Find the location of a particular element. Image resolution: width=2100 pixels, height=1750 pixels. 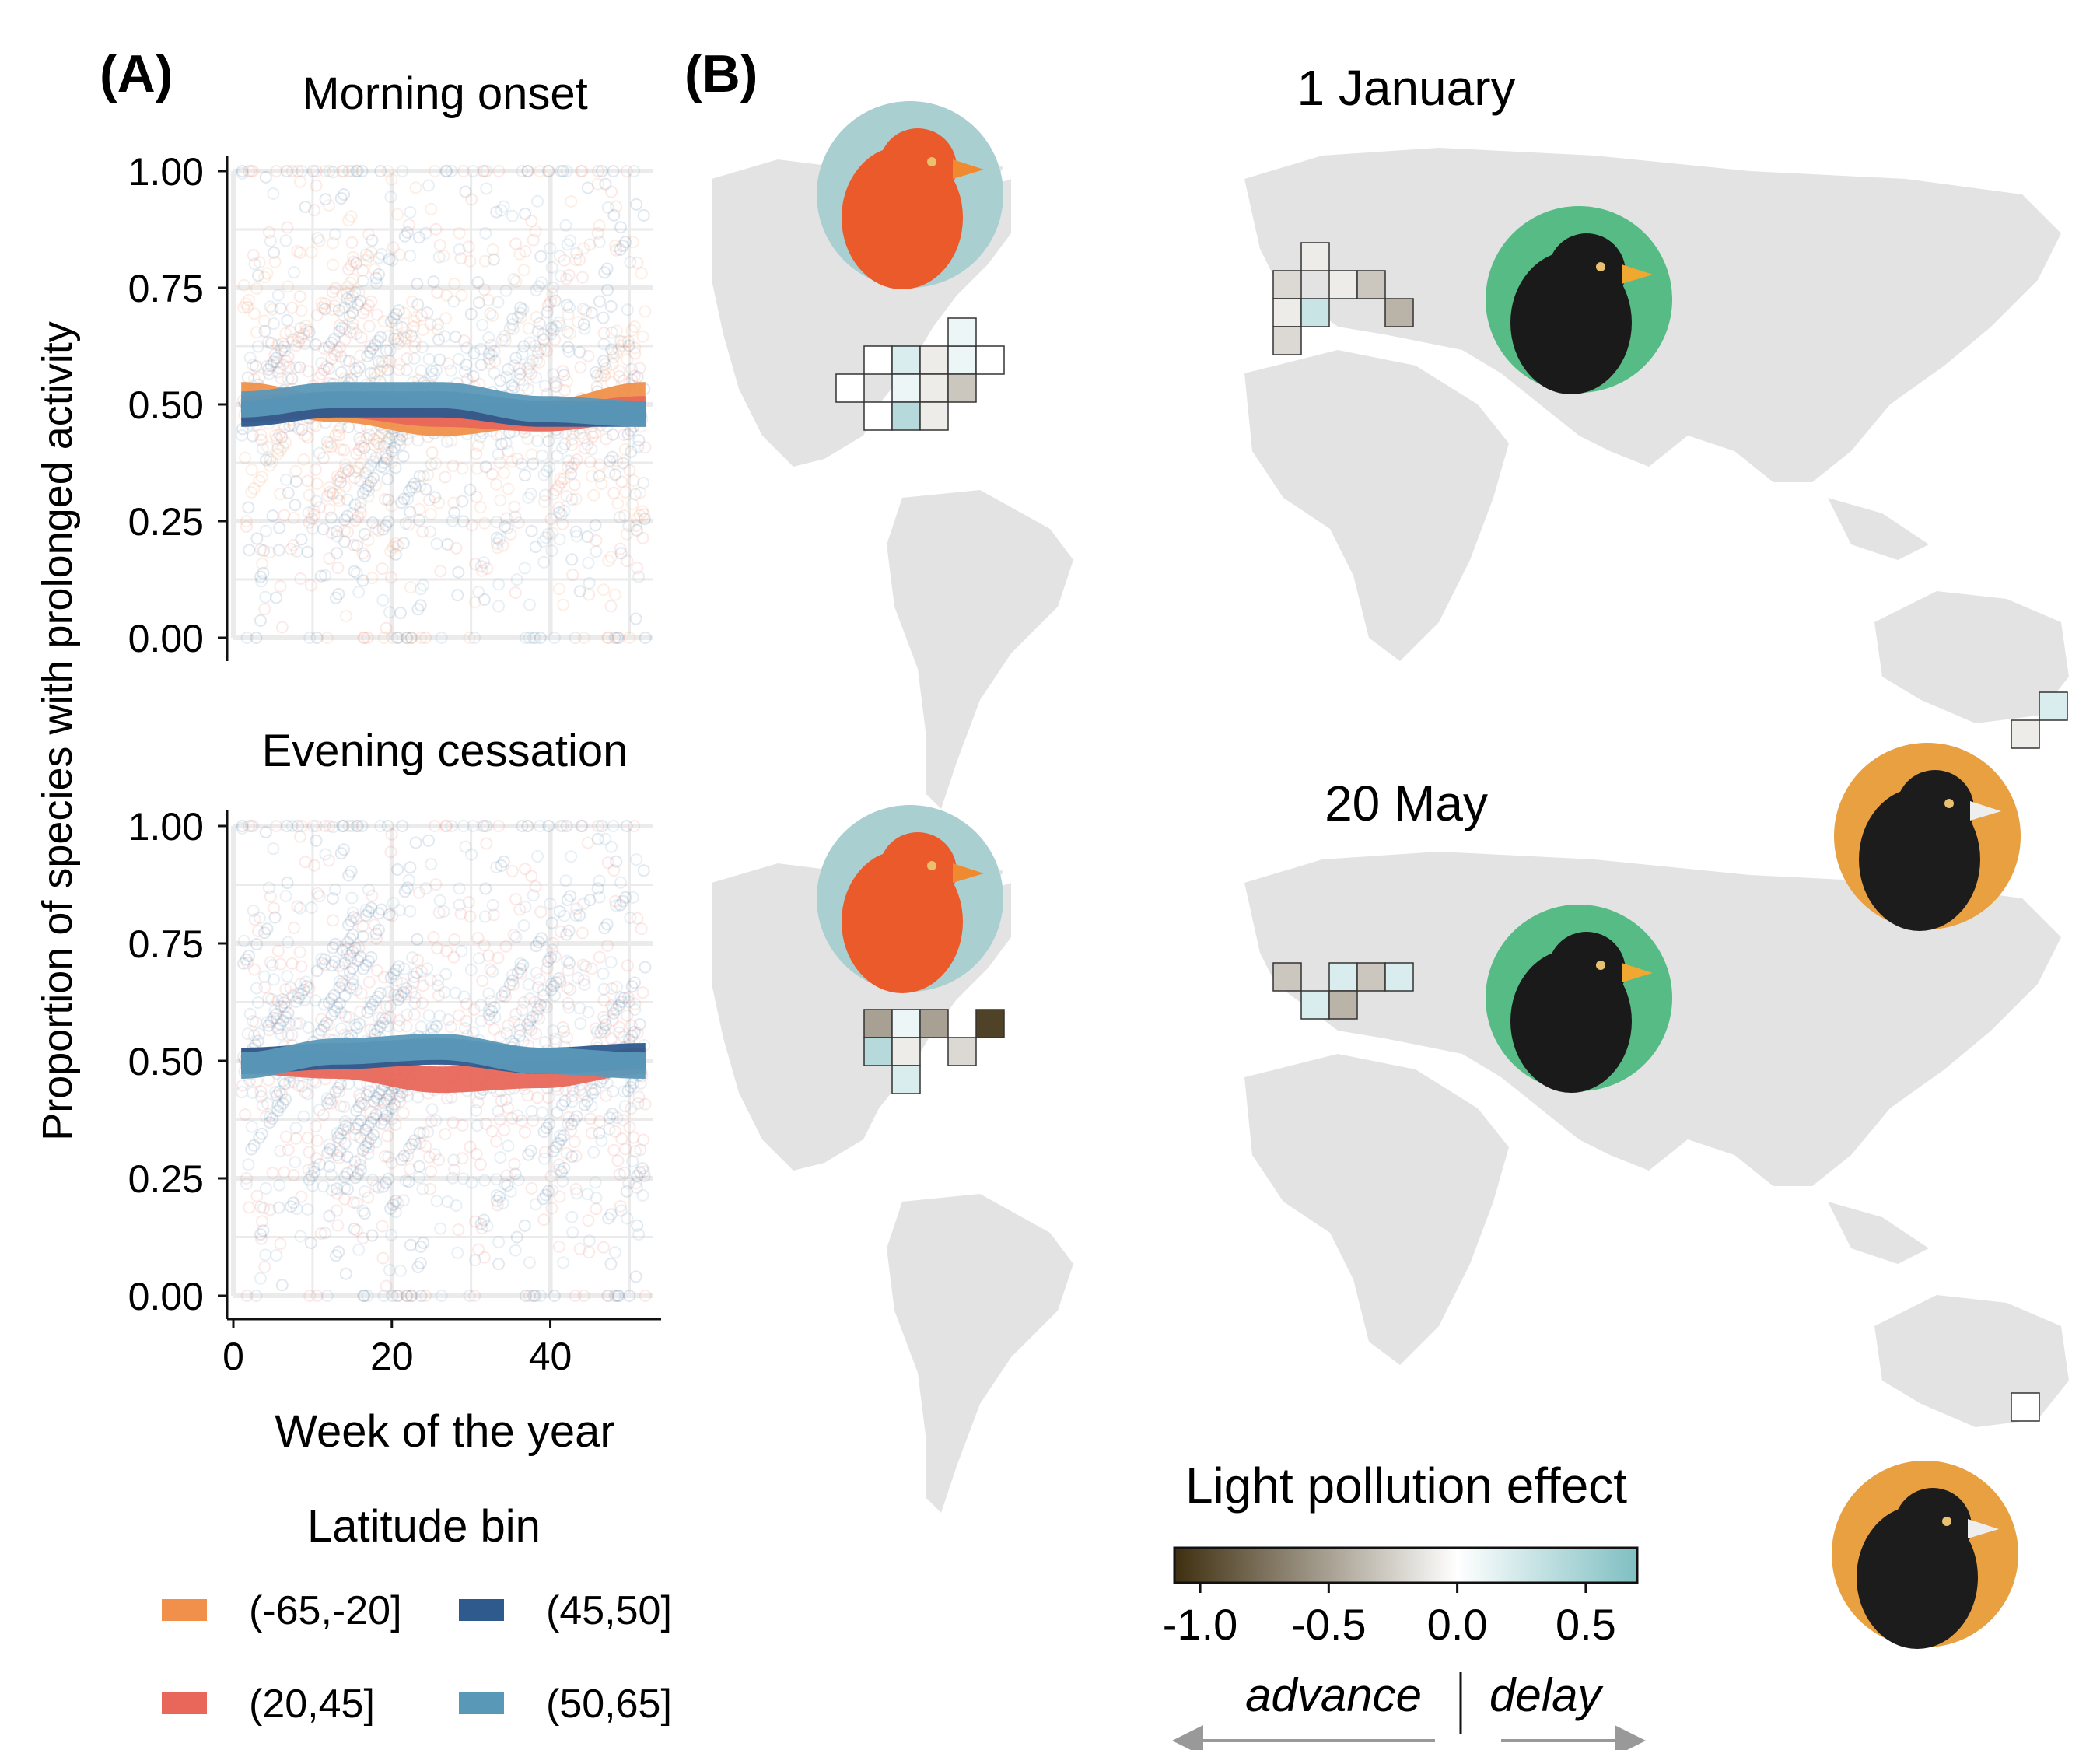

heatmap-cell-north-america is located at coordinates (934, 416).